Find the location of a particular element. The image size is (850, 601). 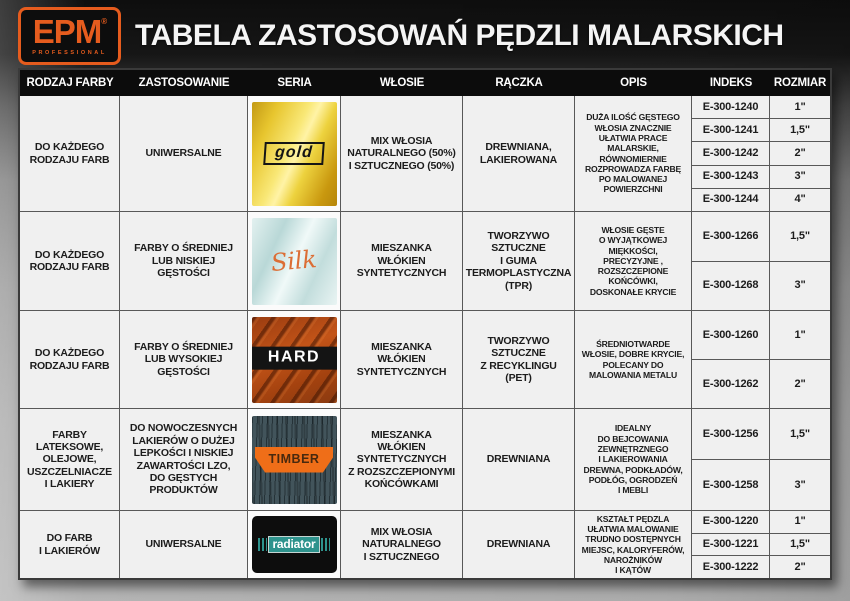

application-cell: FARBY O ŚREDNIEJ LUB WYSOKIEJ GĘSTOŚCI is located at coordinates (184, 359).